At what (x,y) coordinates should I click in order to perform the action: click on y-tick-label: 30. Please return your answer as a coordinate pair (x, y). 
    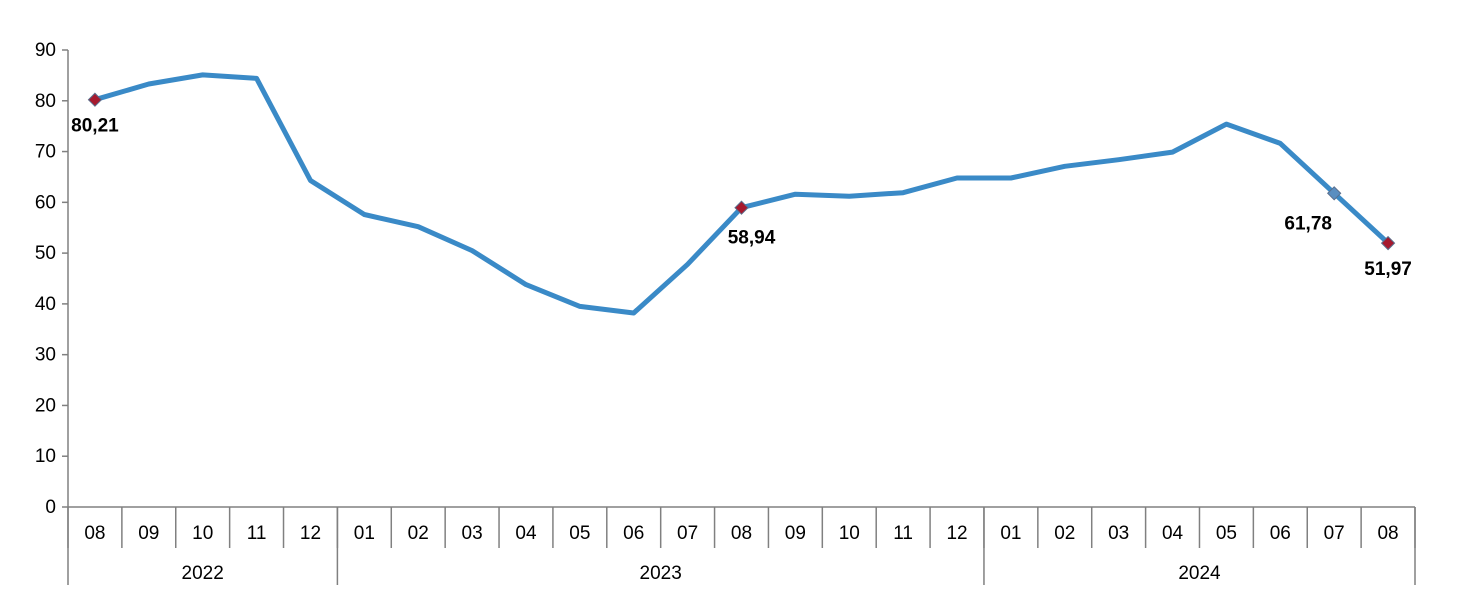
    Looking at the image, I should click on (45, 355).